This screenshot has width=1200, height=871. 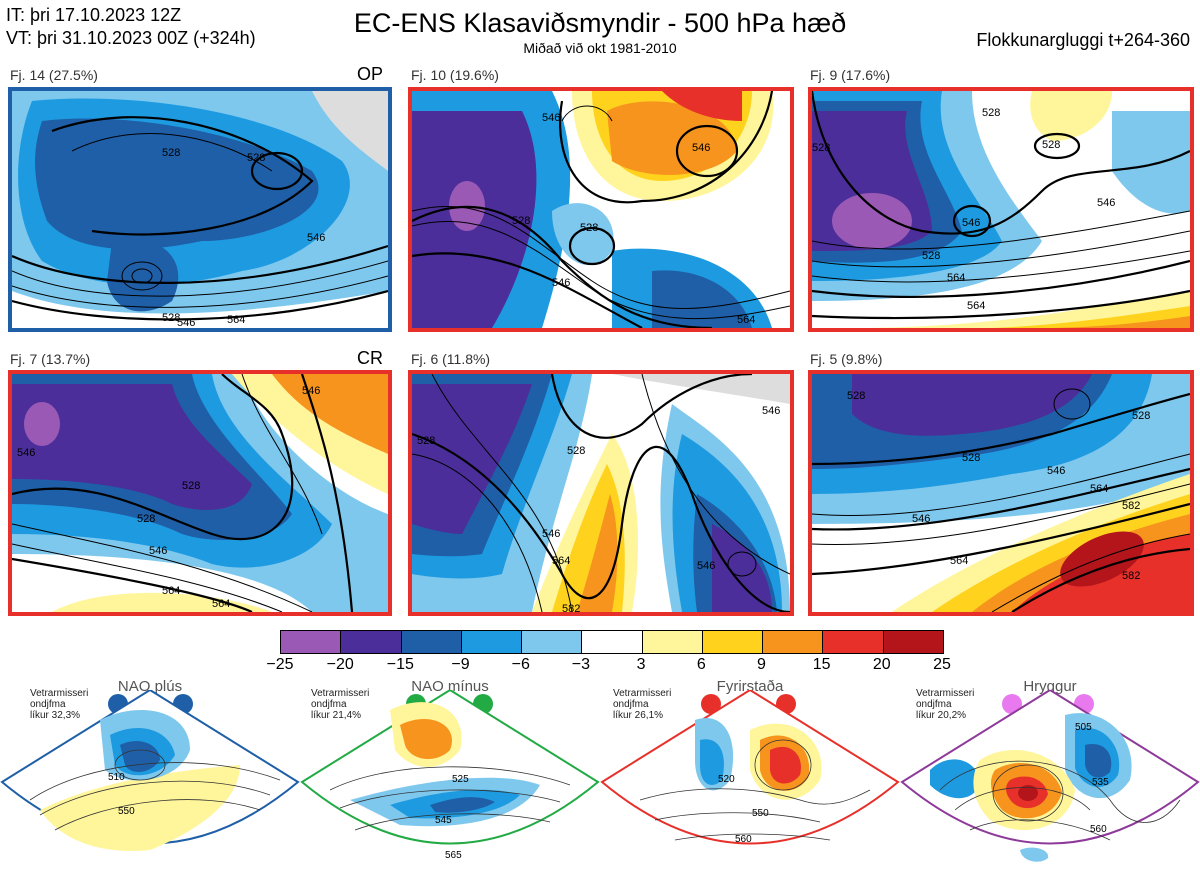 What do you see at coordinates (131, 38) in the screenshot?
I see `valid-time: VT: þri 31.10.2023 00Z (+324h)` at bounding box center [131, 38].